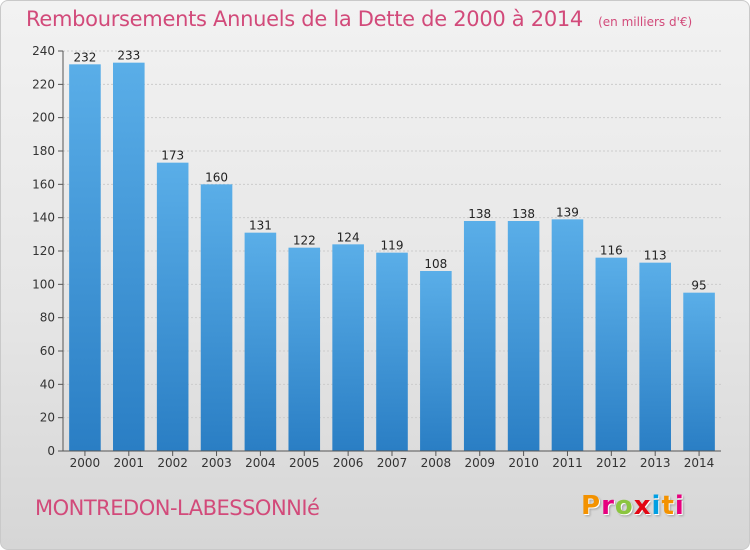  Describe the element at coordinates (304, 349) in the screenshot. I see `bar-2005` at that location.